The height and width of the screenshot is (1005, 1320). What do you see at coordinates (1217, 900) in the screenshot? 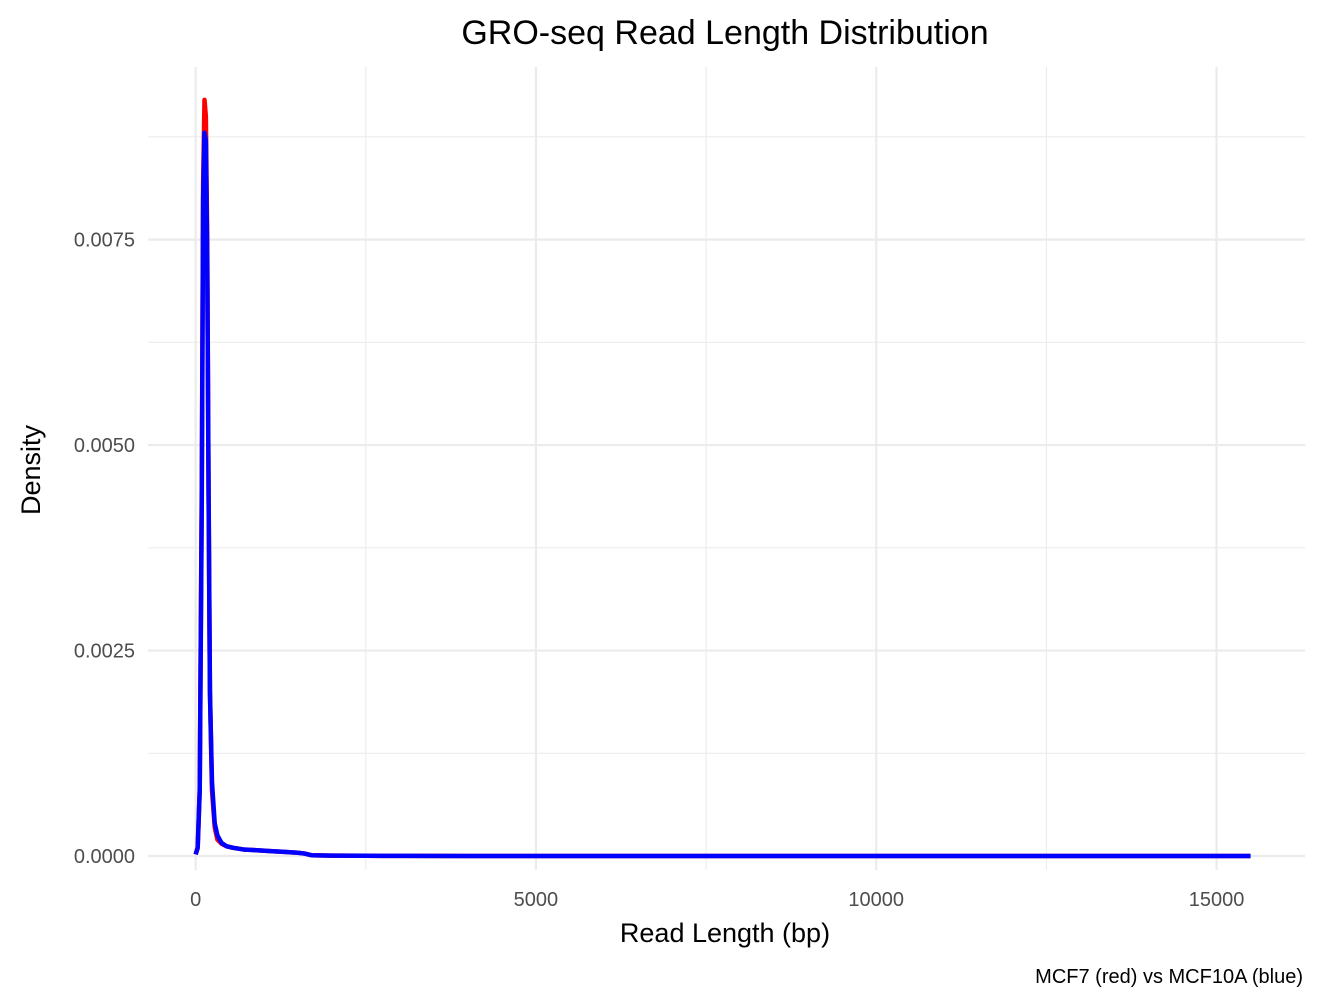
I see `x-tick-label: 15000` at bounding box center [1217, 900].